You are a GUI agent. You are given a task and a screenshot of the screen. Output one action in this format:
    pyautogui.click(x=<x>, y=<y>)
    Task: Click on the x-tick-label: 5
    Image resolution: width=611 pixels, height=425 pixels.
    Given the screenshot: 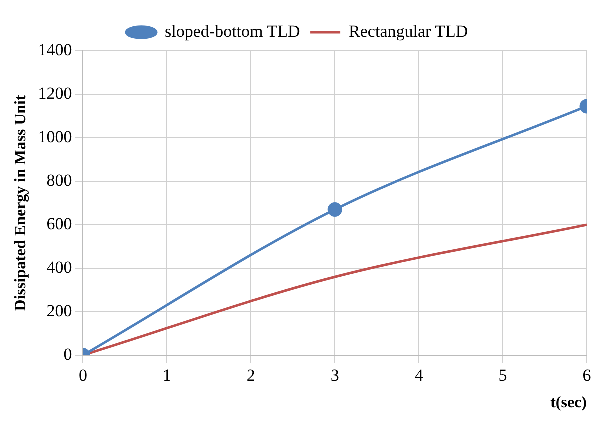 What is the action you would take?
    pyautogui.click(x=503, y=376)
    